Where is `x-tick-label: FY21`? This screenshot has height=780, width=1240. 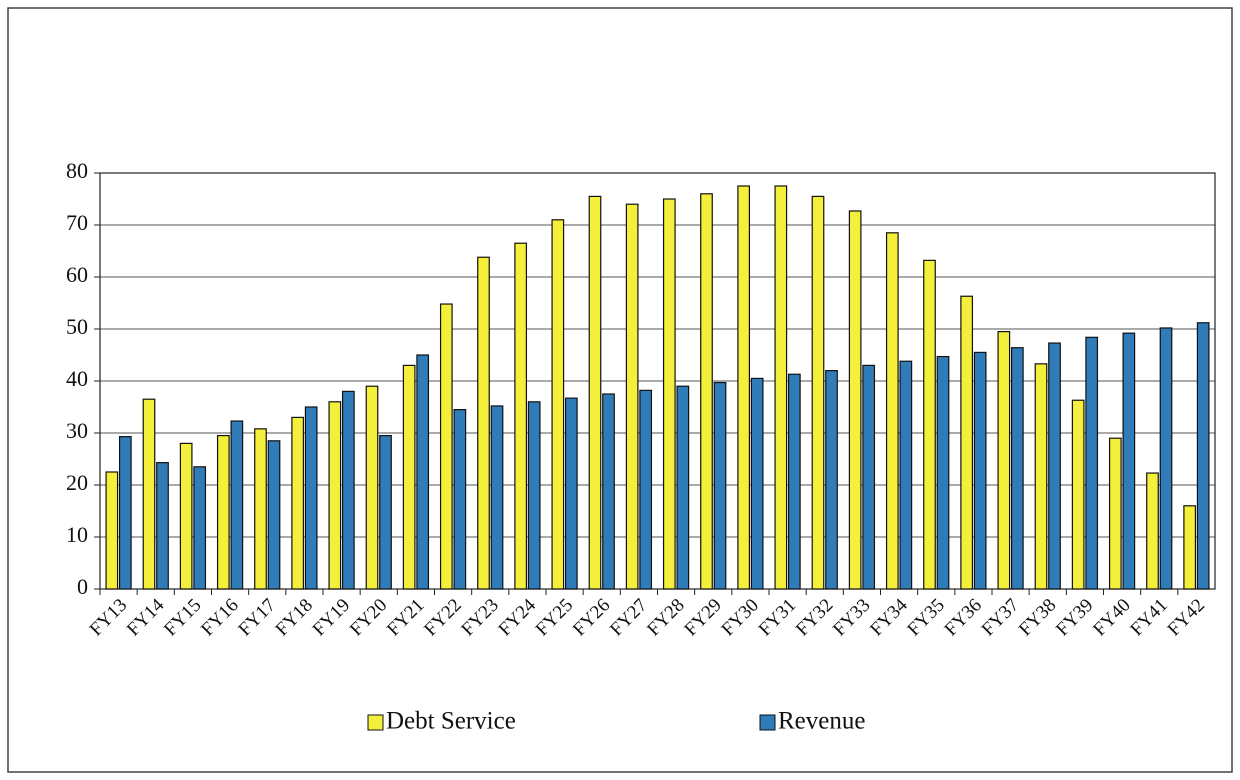
x-tick-label: FY21 is located at coordinates (405, 617).